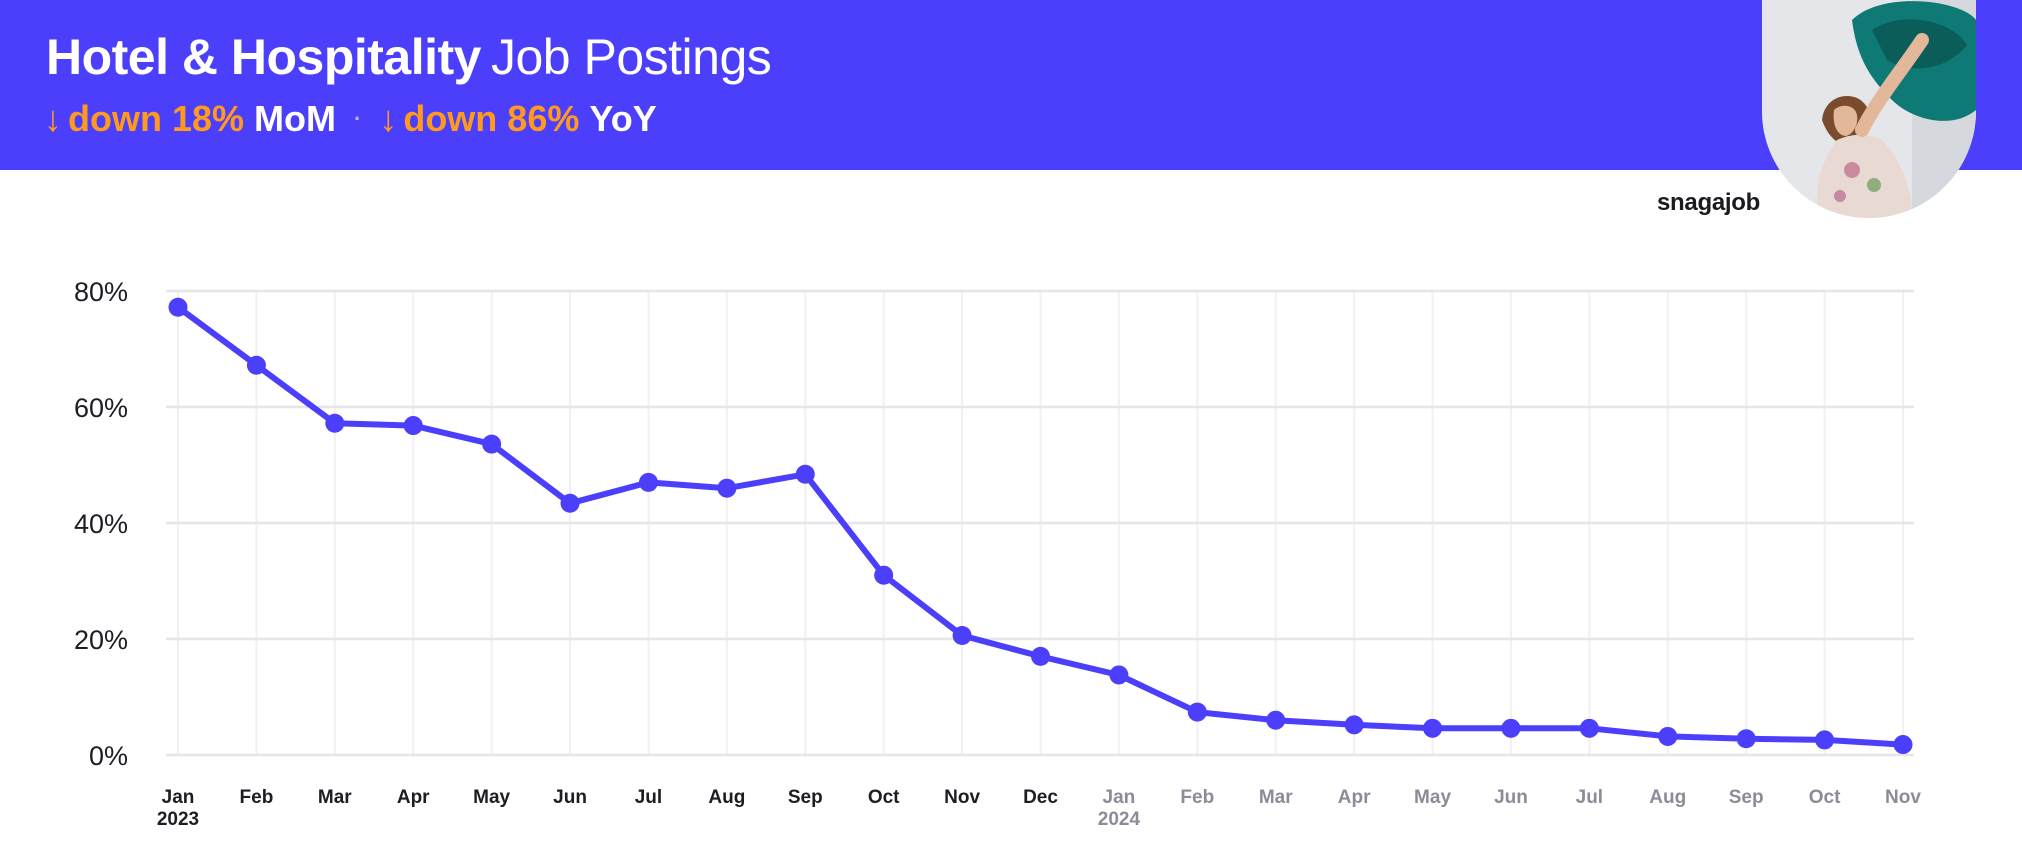  I want to click on snagajob-logo: snagajob, so click(1708, 202).